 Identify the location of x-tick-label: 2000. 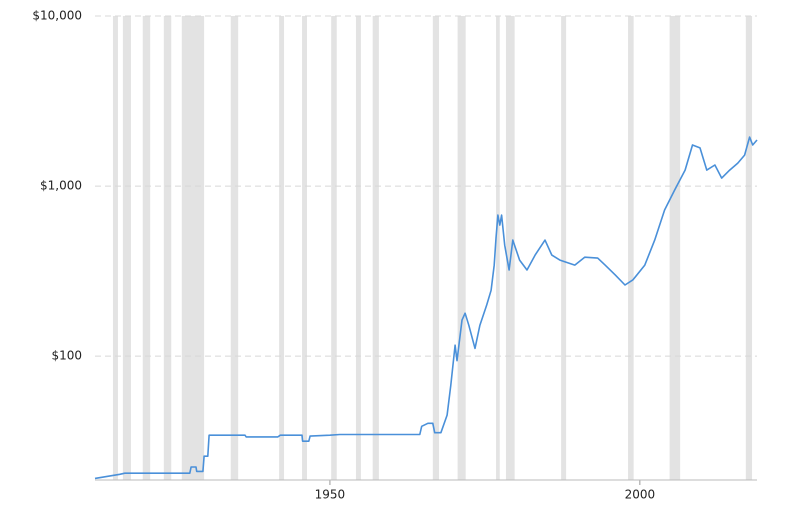
(640, 495).